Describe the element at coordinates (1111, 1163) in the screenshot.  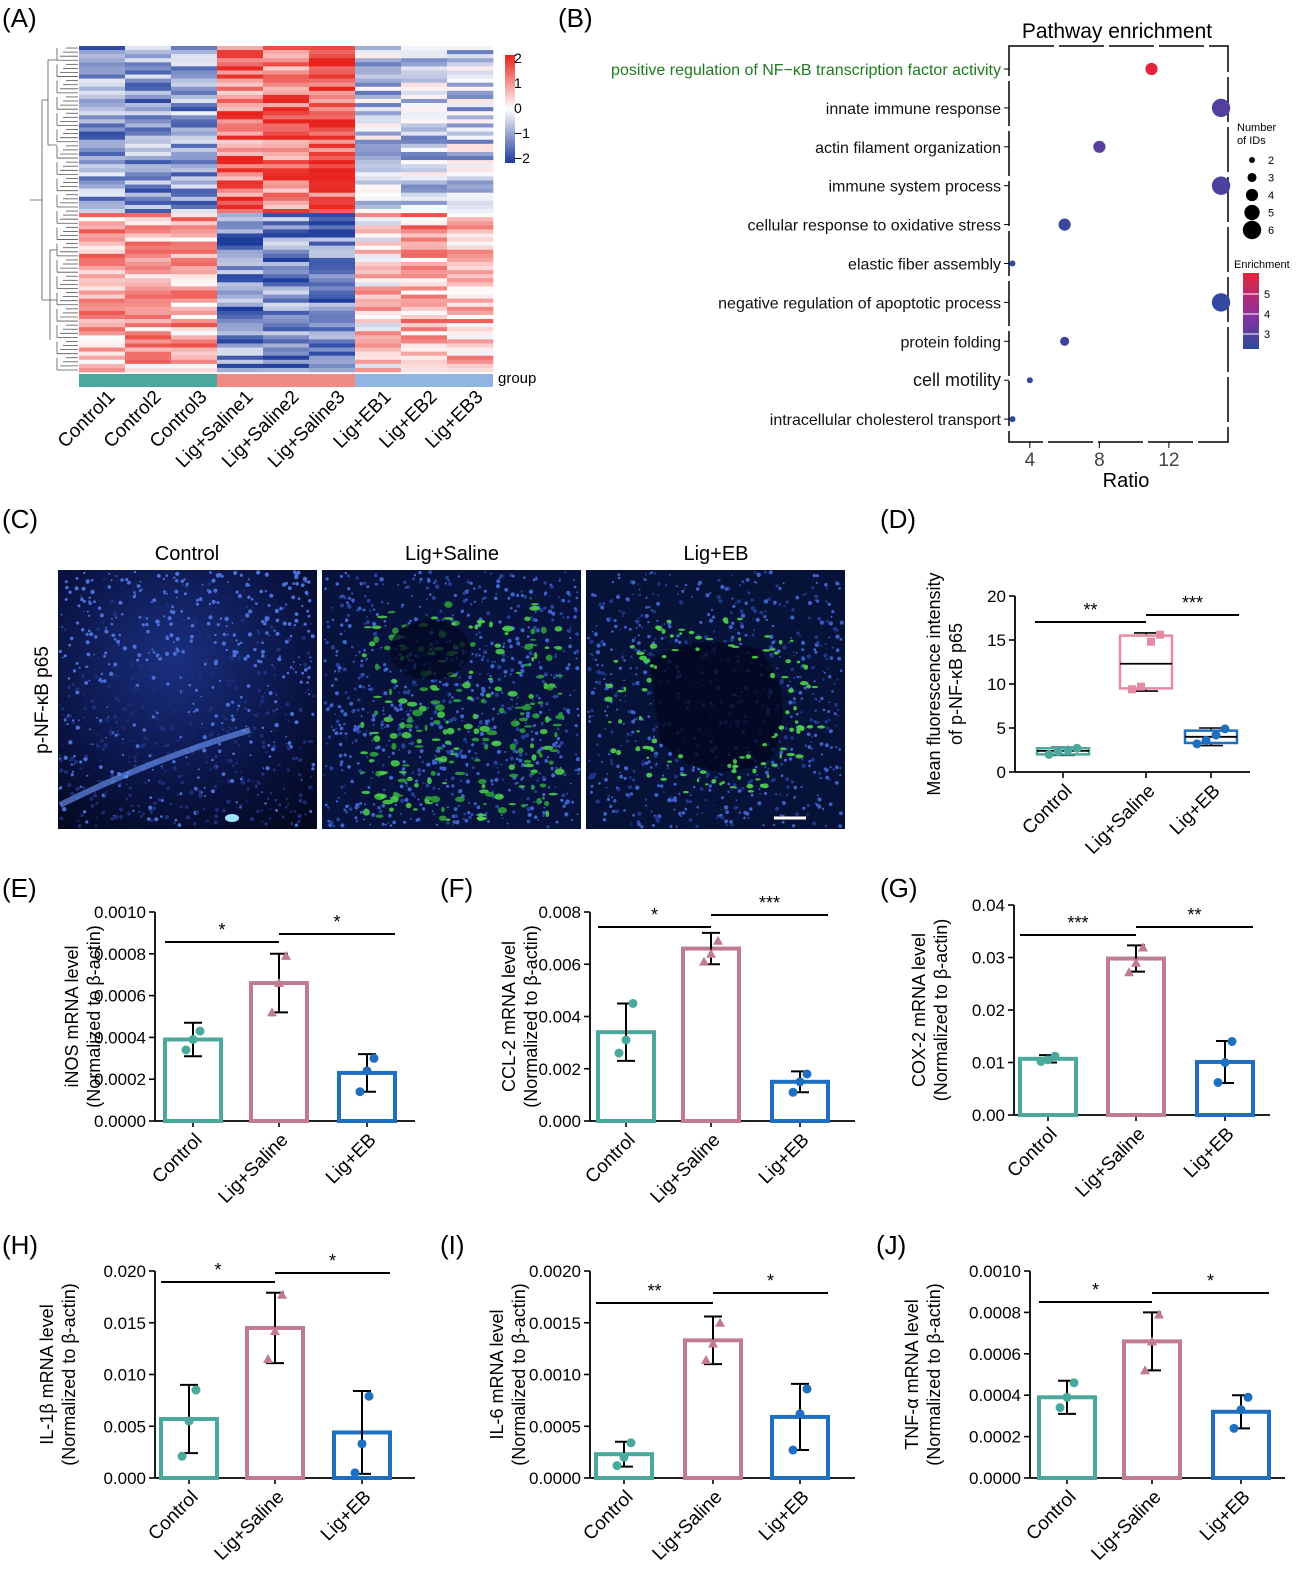
I see `x-tick-label: Lig+Saline` at that location.